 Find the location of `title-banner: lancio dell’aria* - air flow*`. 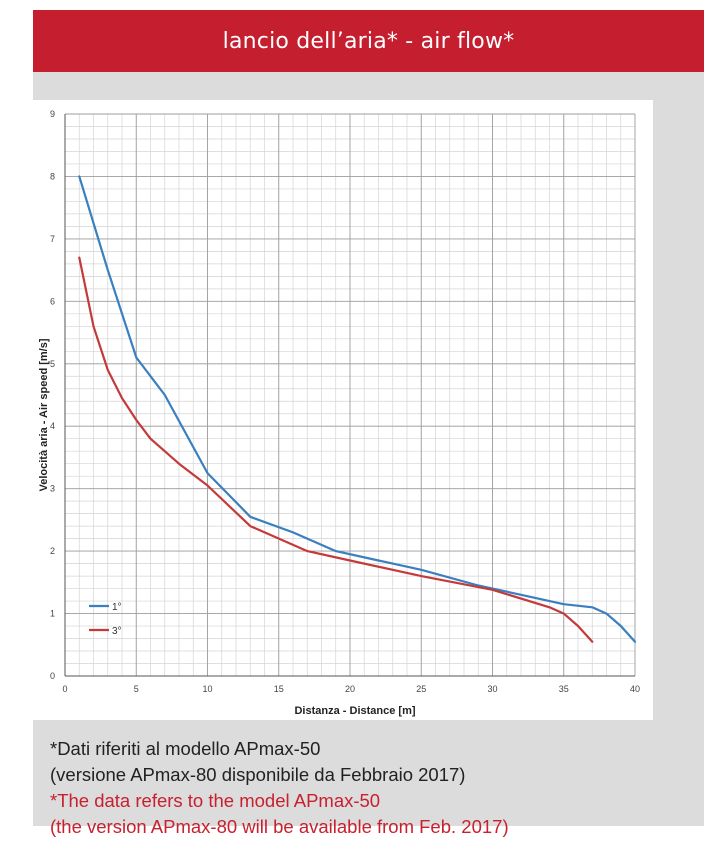

title-banner: lancio dell’aria* - air flow* is located at coordinates (368, 41).